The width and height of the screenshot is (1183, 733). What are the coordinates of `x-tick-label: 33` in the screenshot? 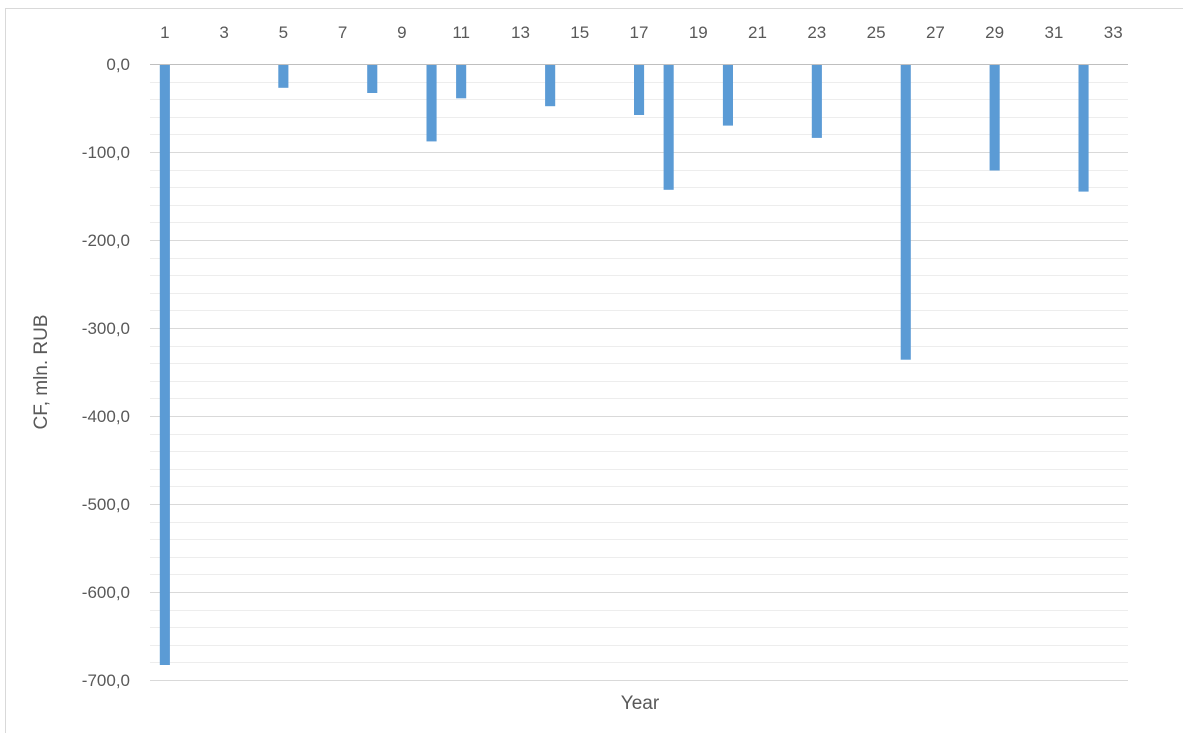 It's located at (1113, 32).